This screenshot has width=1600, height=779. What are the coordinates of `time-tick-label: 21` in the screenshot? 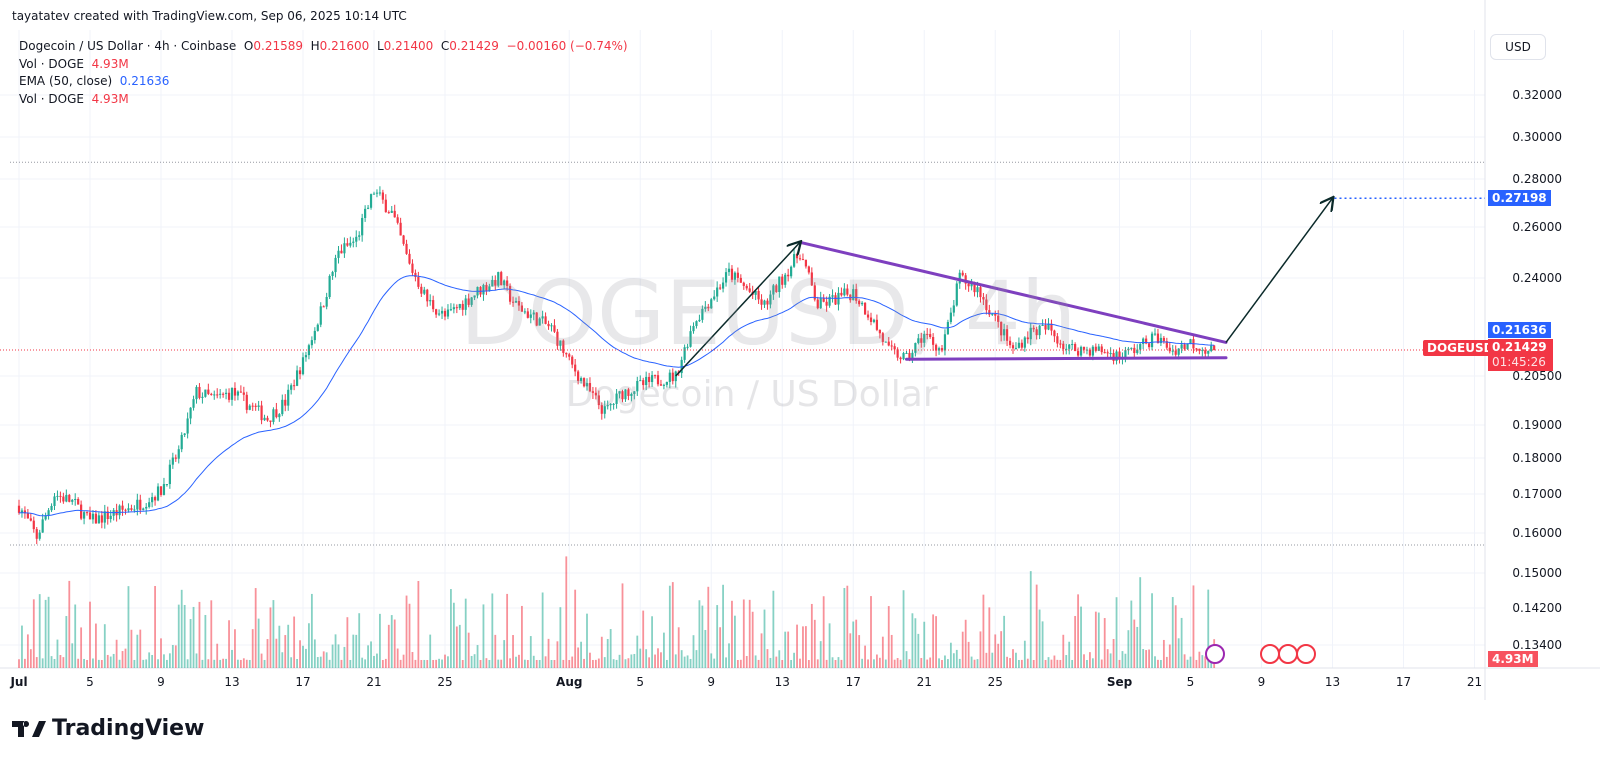 It's located at (1474, 682).